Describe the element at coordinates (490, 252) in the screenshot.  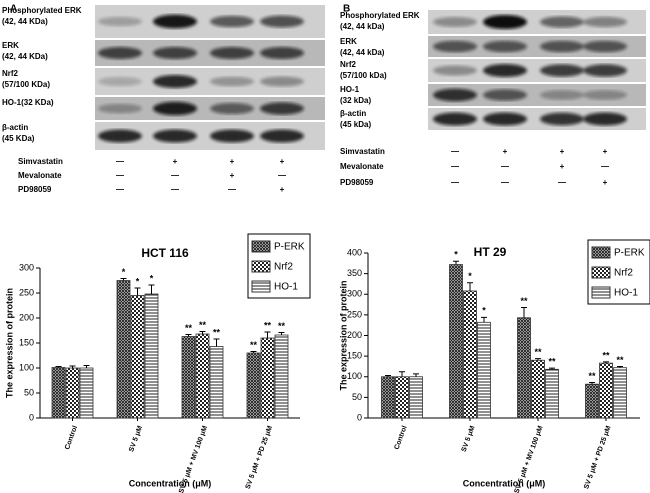
I see `chart-title: HT 29` at that location.